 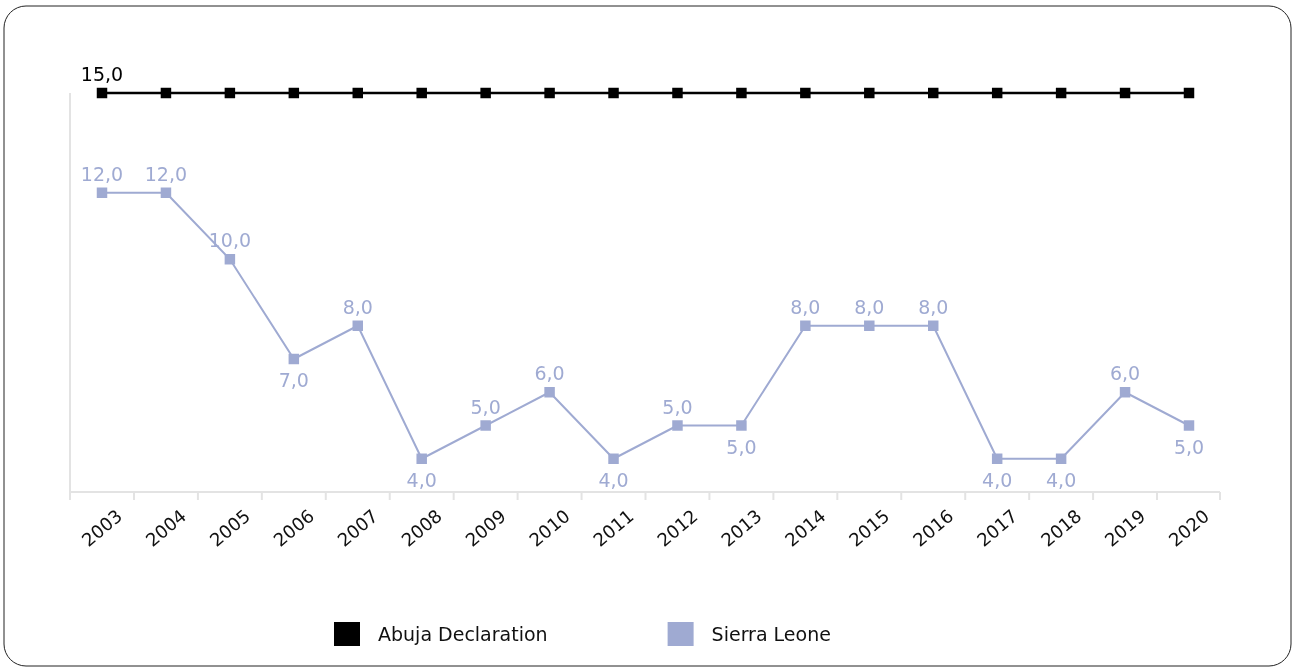 What do you see at coordinates (230, 240) in the screenshot?
I see `data-label: 10,0` at bounding box center [230, 240].